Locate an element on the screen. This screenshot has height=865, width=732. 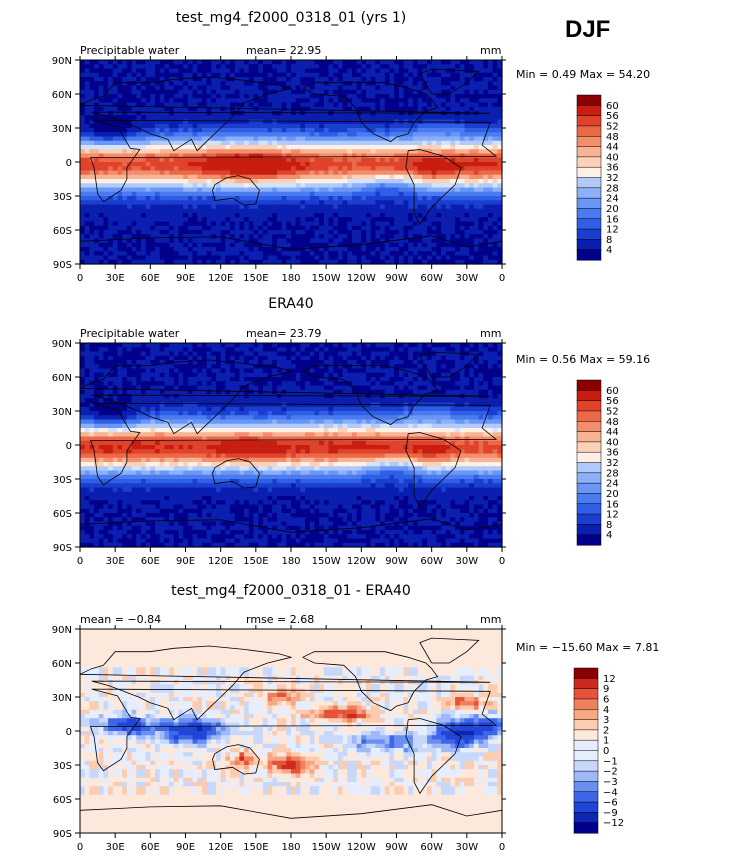
colorbar-box is located at coordinates (589, 121).